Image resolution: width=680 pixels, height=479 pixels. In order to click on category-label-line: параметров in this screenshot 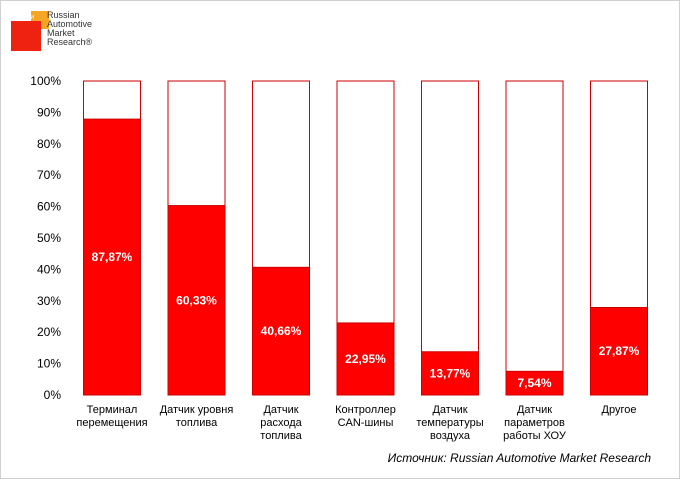, I will do `click(534, 423)`.